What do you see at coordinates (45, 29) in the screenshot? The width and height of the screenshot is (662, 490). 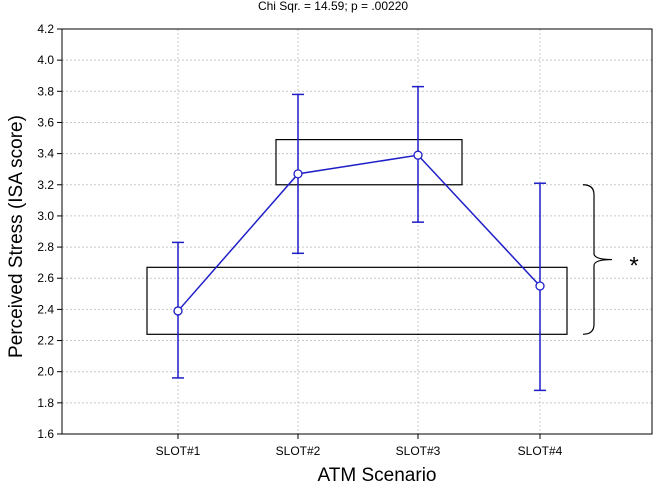 I see `y-tick-label: 4.2` at bounding box center [45, 29].